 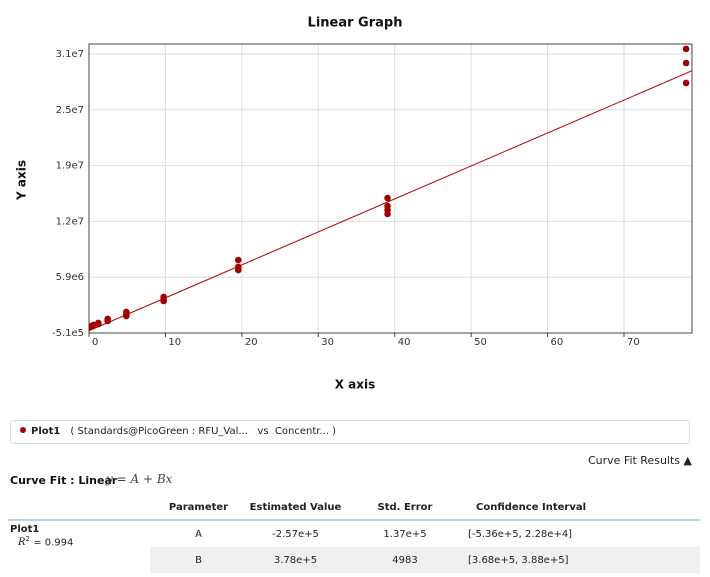 I want to click on cell: [-5.36e+5, 2.28e+4], so click(x=520, y=534).